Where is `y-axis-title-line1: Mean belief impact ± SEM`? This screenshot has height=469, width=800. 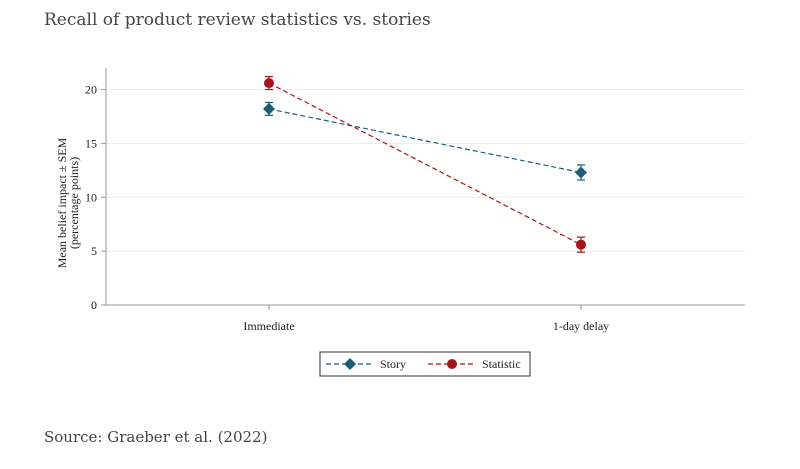 y-axis-title-line1: Mean belief impact ± SEM is located at coordinates (62, 202).